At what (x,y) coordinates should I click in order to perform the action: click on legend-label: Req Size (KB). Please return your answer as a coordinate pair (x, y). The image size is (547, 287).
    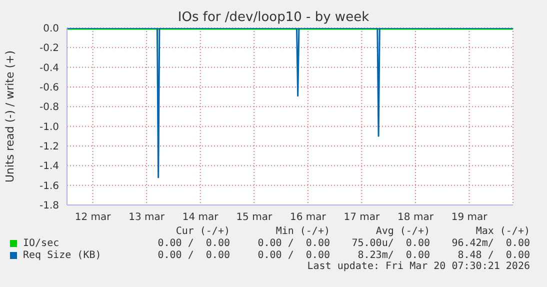
    Looking at the image, I should click on (62, 255).